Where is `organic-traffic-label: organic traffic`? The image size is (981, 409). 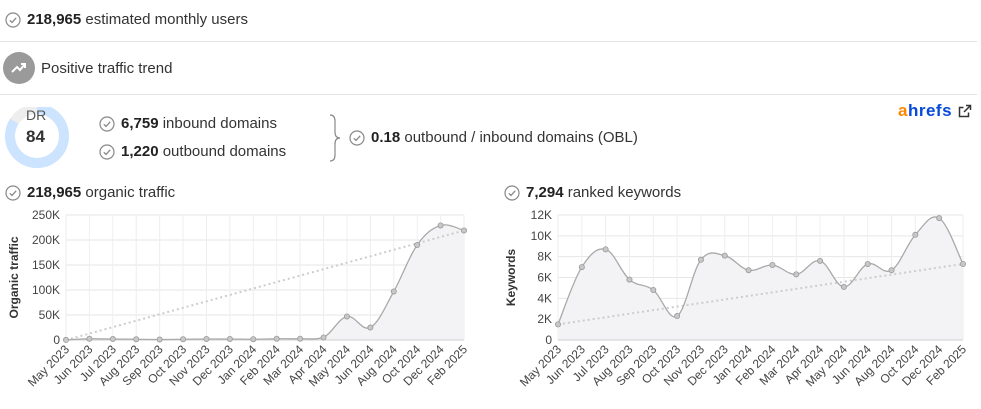 organic-traffic-label: organic traffic is located at coordinates (130, 192).